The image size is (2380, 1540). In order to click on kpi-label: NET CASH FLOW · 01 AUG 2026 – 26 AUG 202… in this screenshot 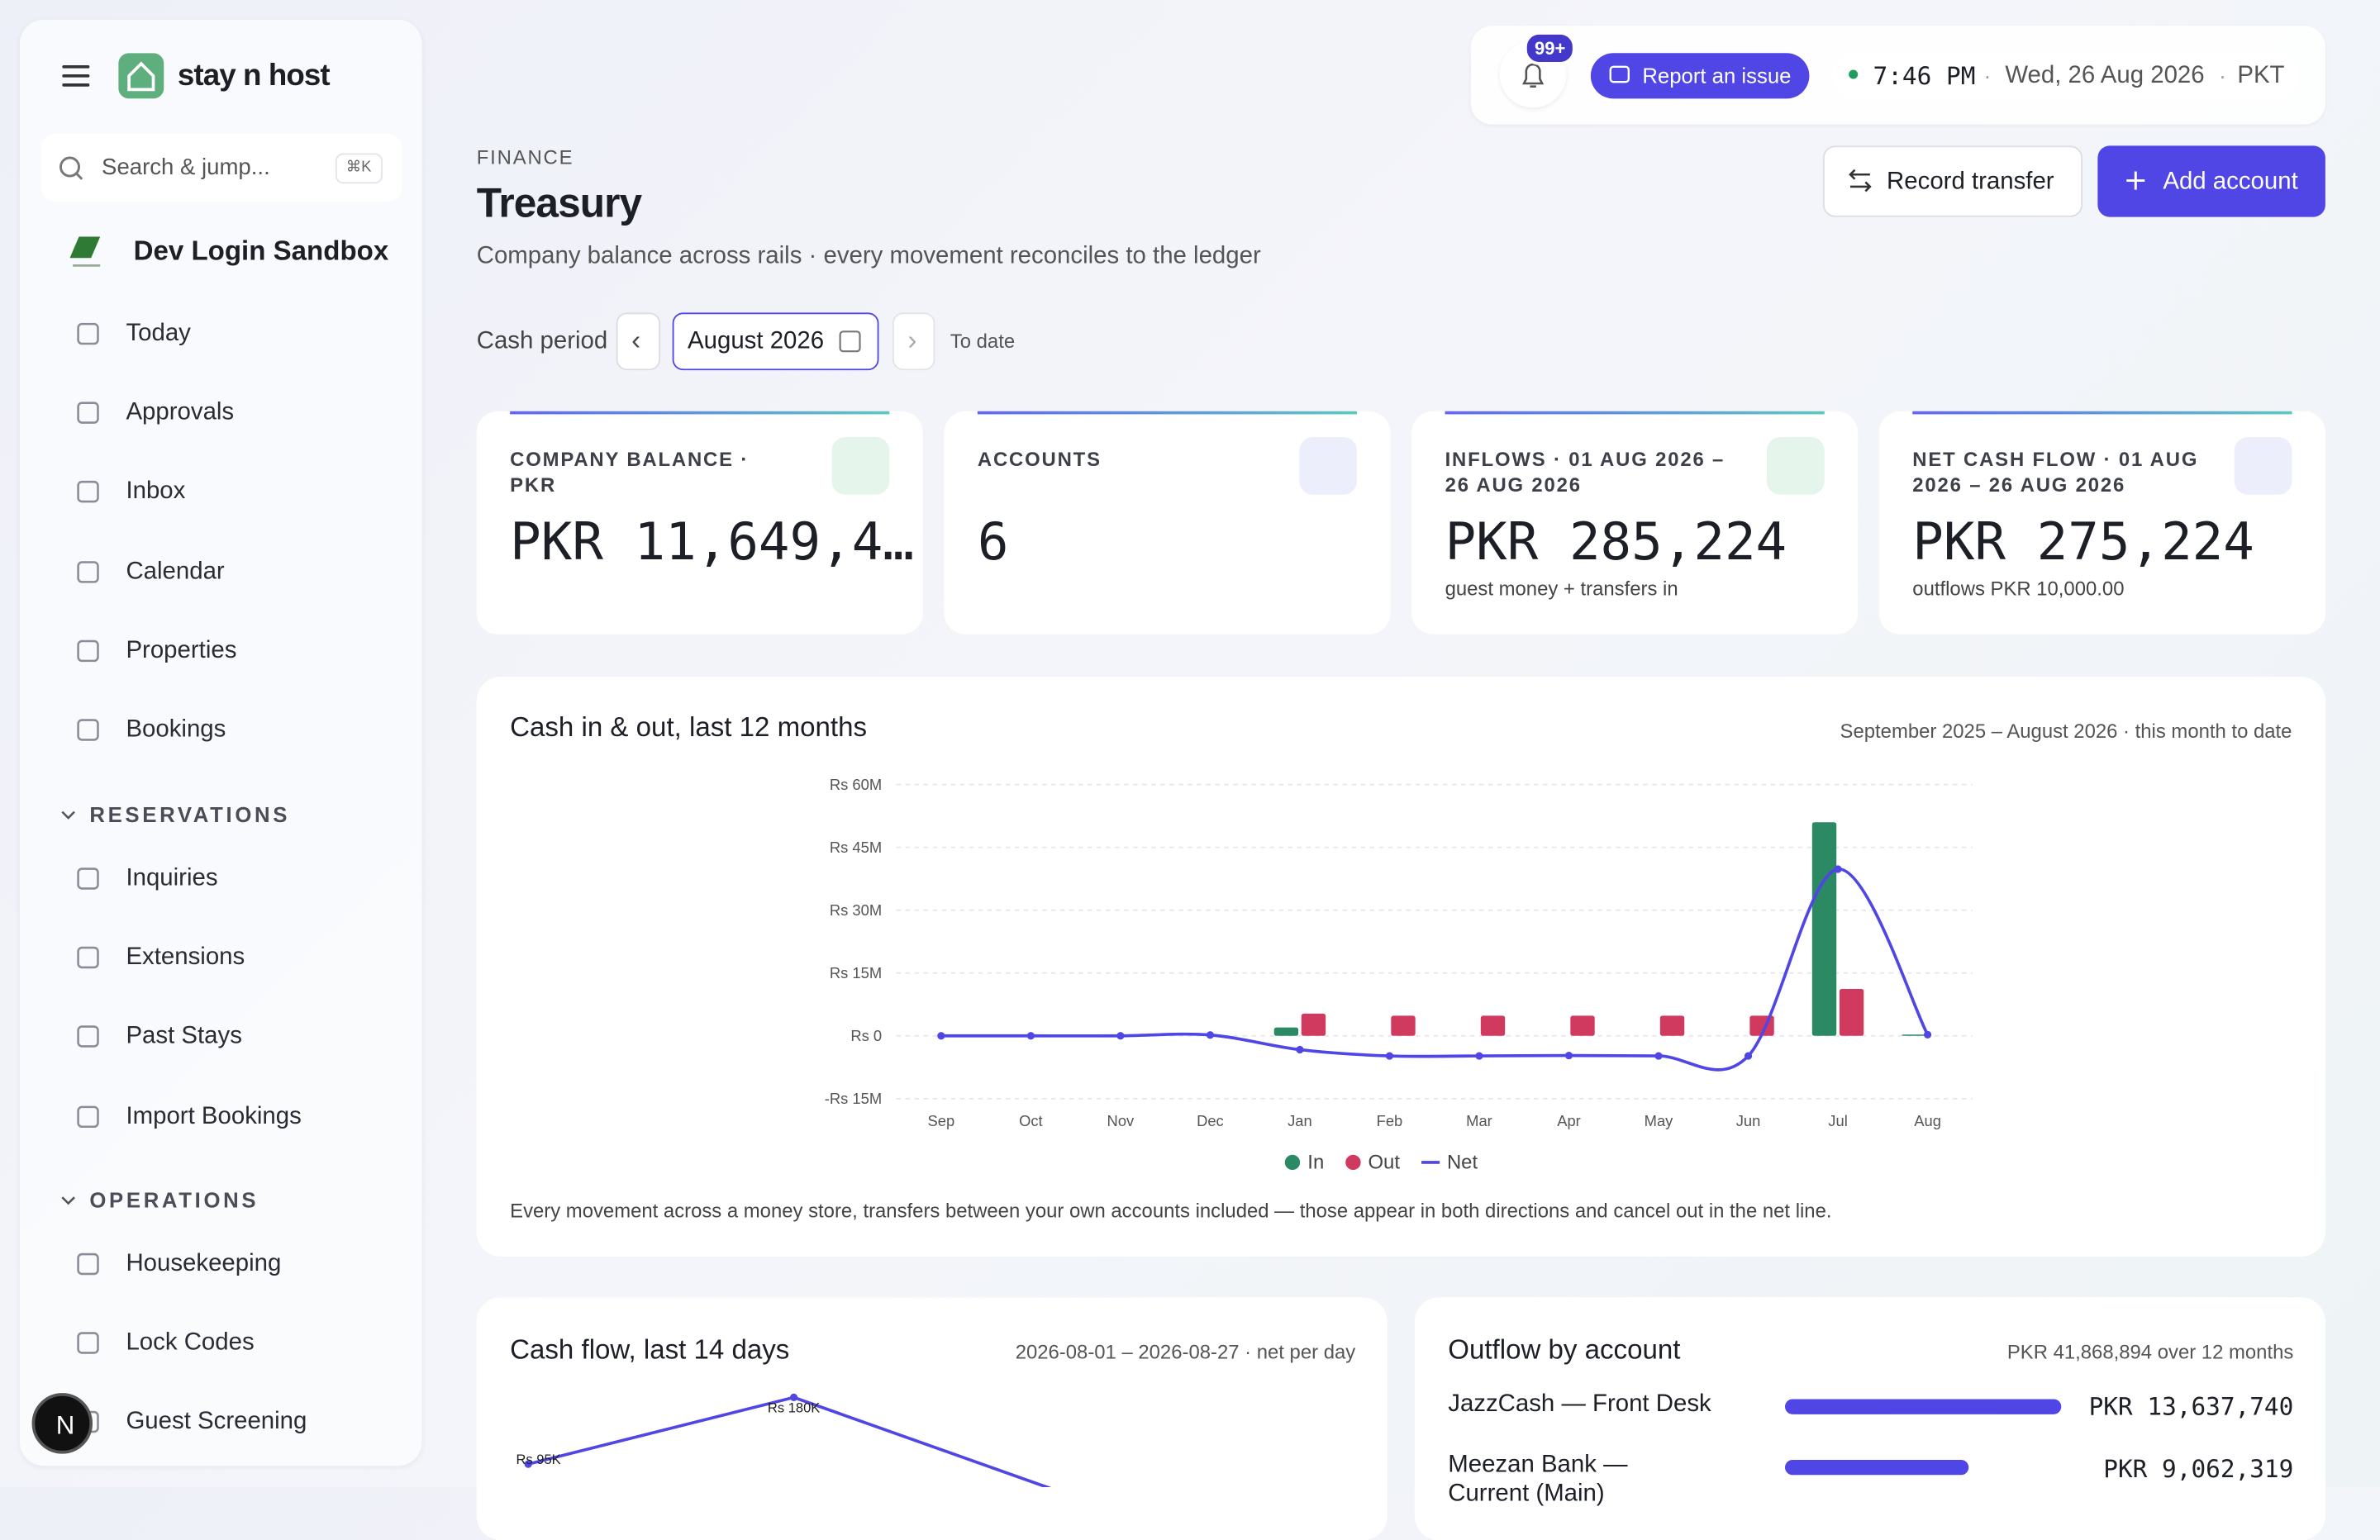, I will do `click(2056, 471)`.